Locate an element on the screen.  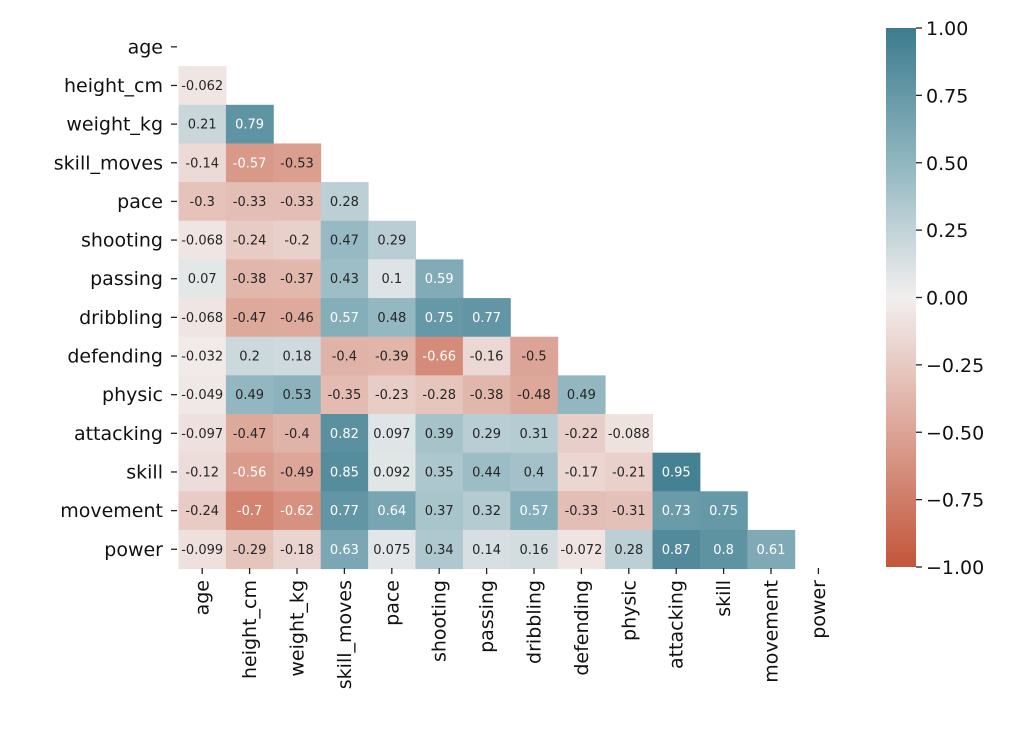
cell-annotation: -0.072 is located at coordinates (581, 550).